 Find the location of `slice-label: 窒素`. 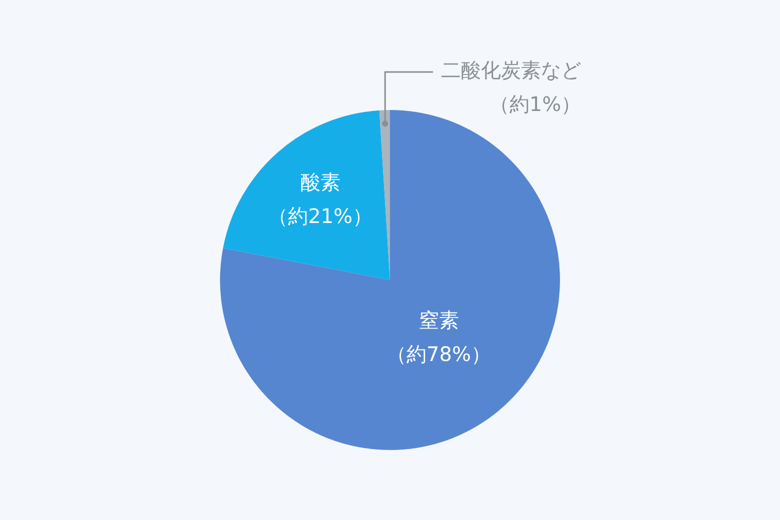

slice-label: 窒素 is located at coordinates (438, 320).